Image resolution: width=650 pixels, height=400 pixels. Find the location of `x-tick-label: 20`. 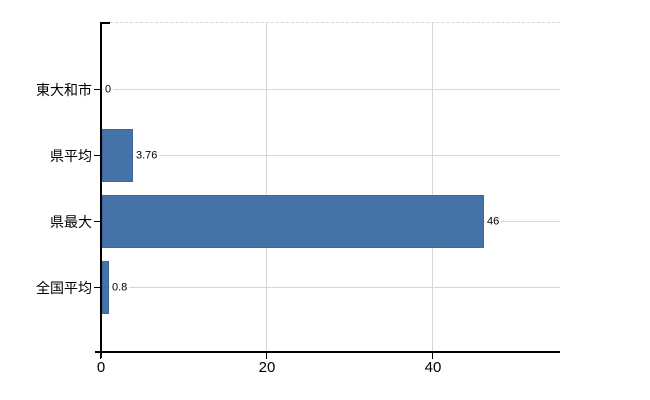

x-tick-label: 20 is located at coordinates (267, 367).